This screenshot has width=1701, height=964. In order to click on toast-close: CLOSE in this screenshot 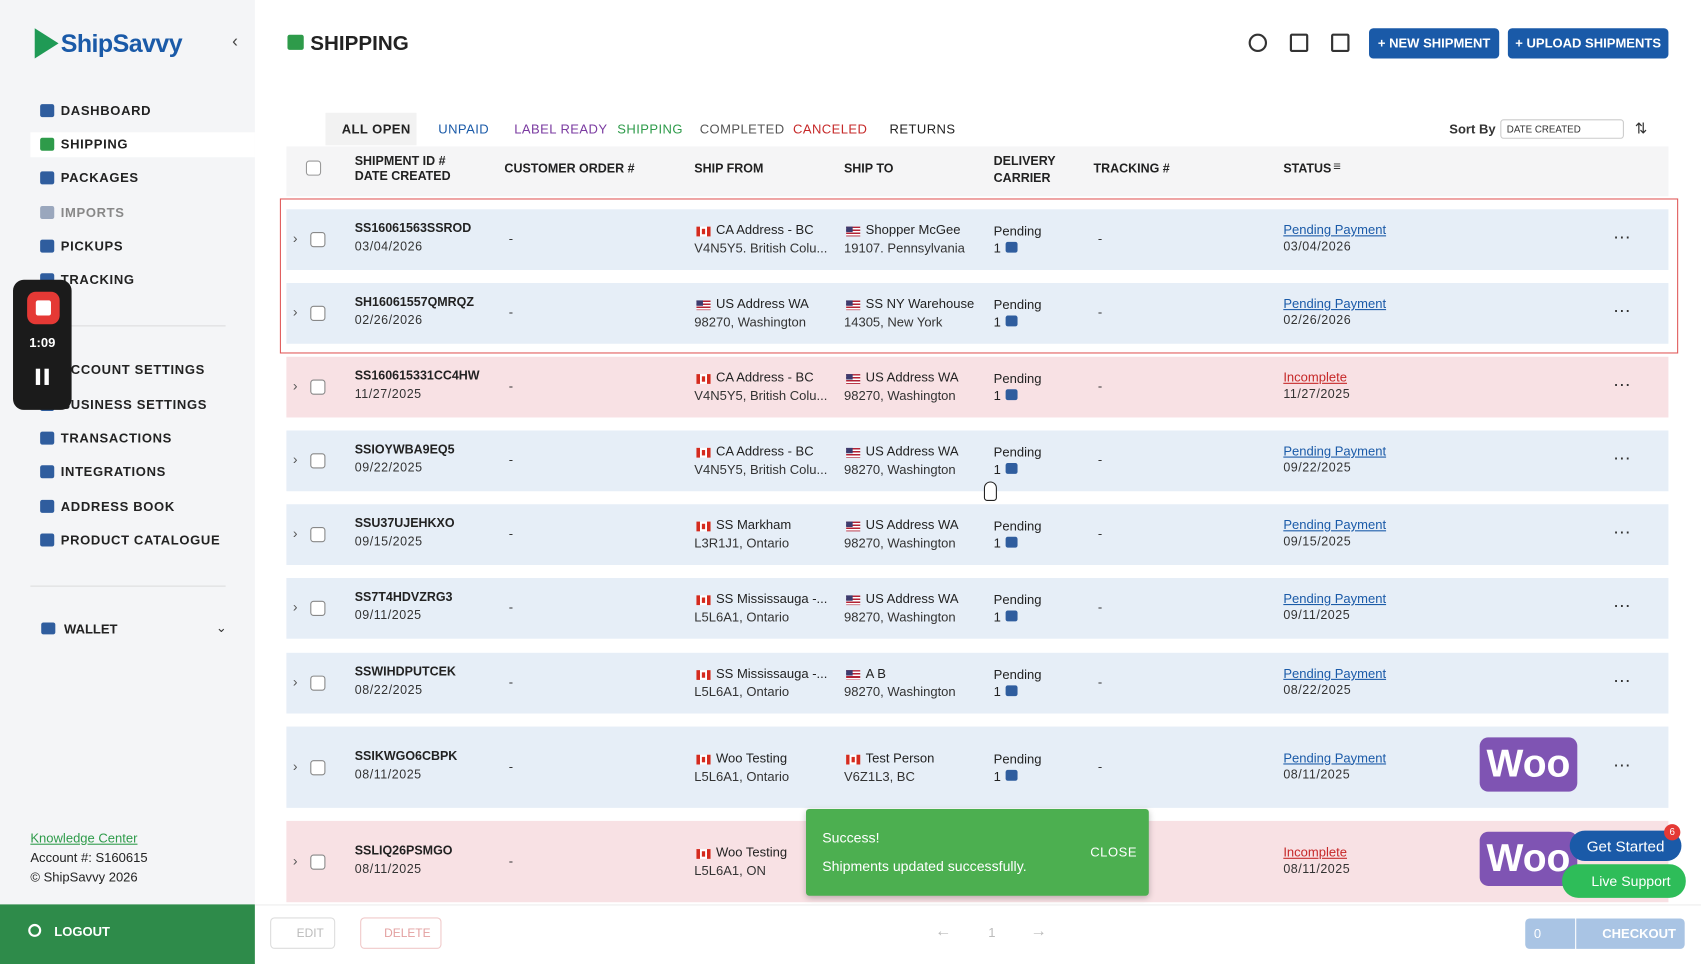, I will do `click(1114, 852)`.